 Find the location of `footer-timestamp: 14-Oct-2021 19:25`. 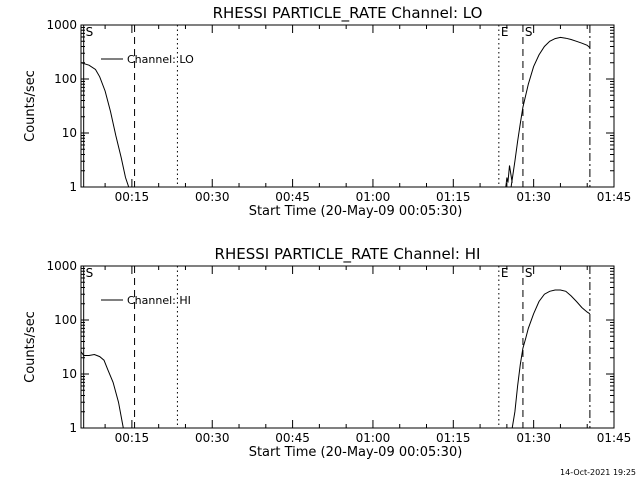

footer-timestamp: 14-Oct-2021 19:25 is located at coordinates (598, 472).